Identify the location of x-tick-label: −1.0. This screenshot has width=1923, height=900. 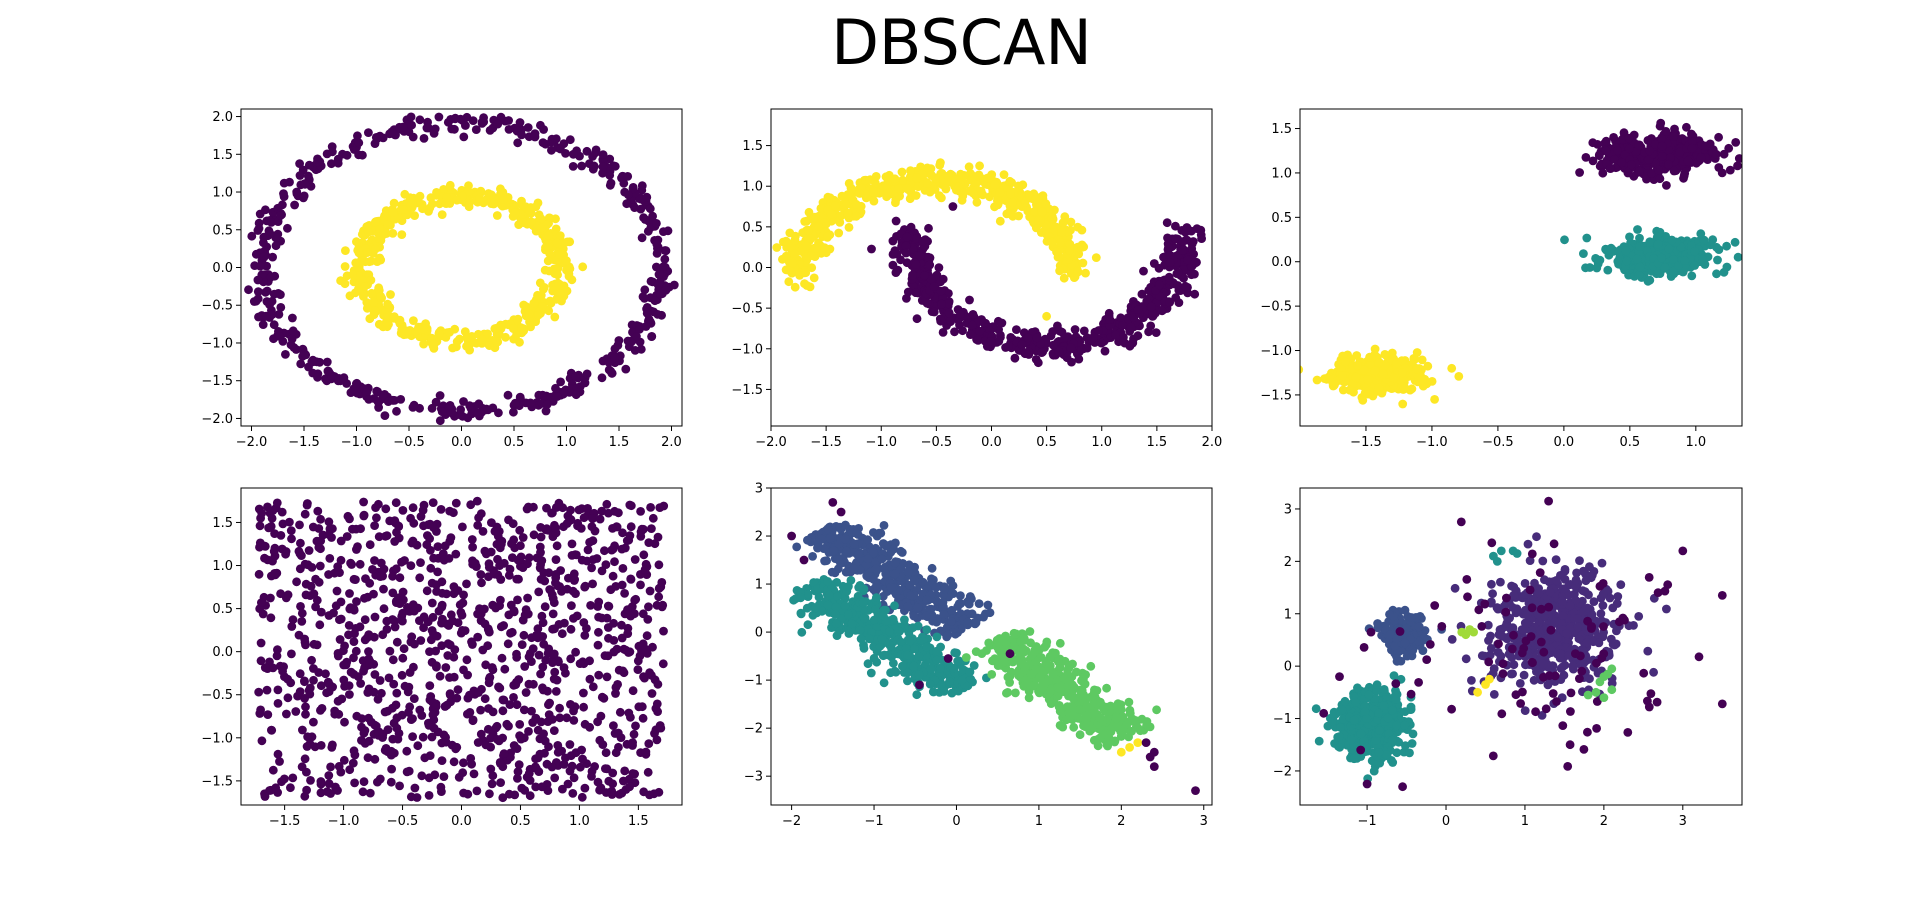
(1432, 442).